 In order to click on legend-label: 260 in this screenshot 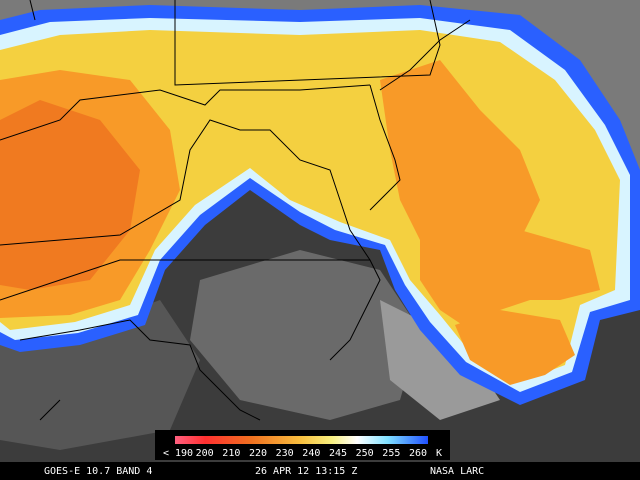, I will do `click(418, 453)`.